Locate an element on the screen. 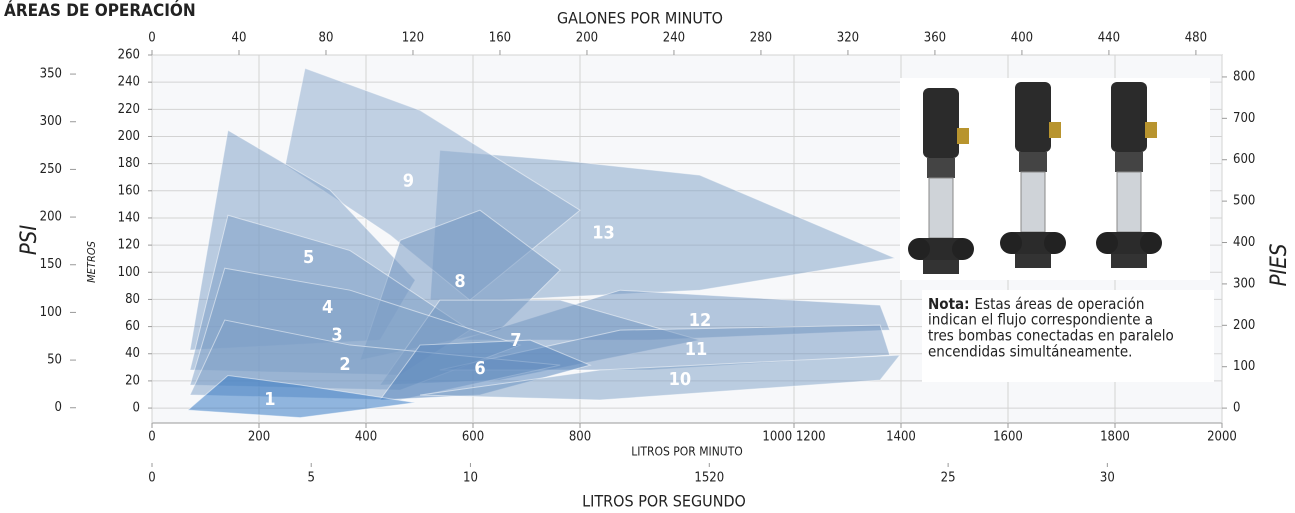 This screenshot has width=1295, height=513. y-tick-label: 260 is located at coordinates (129, 55).